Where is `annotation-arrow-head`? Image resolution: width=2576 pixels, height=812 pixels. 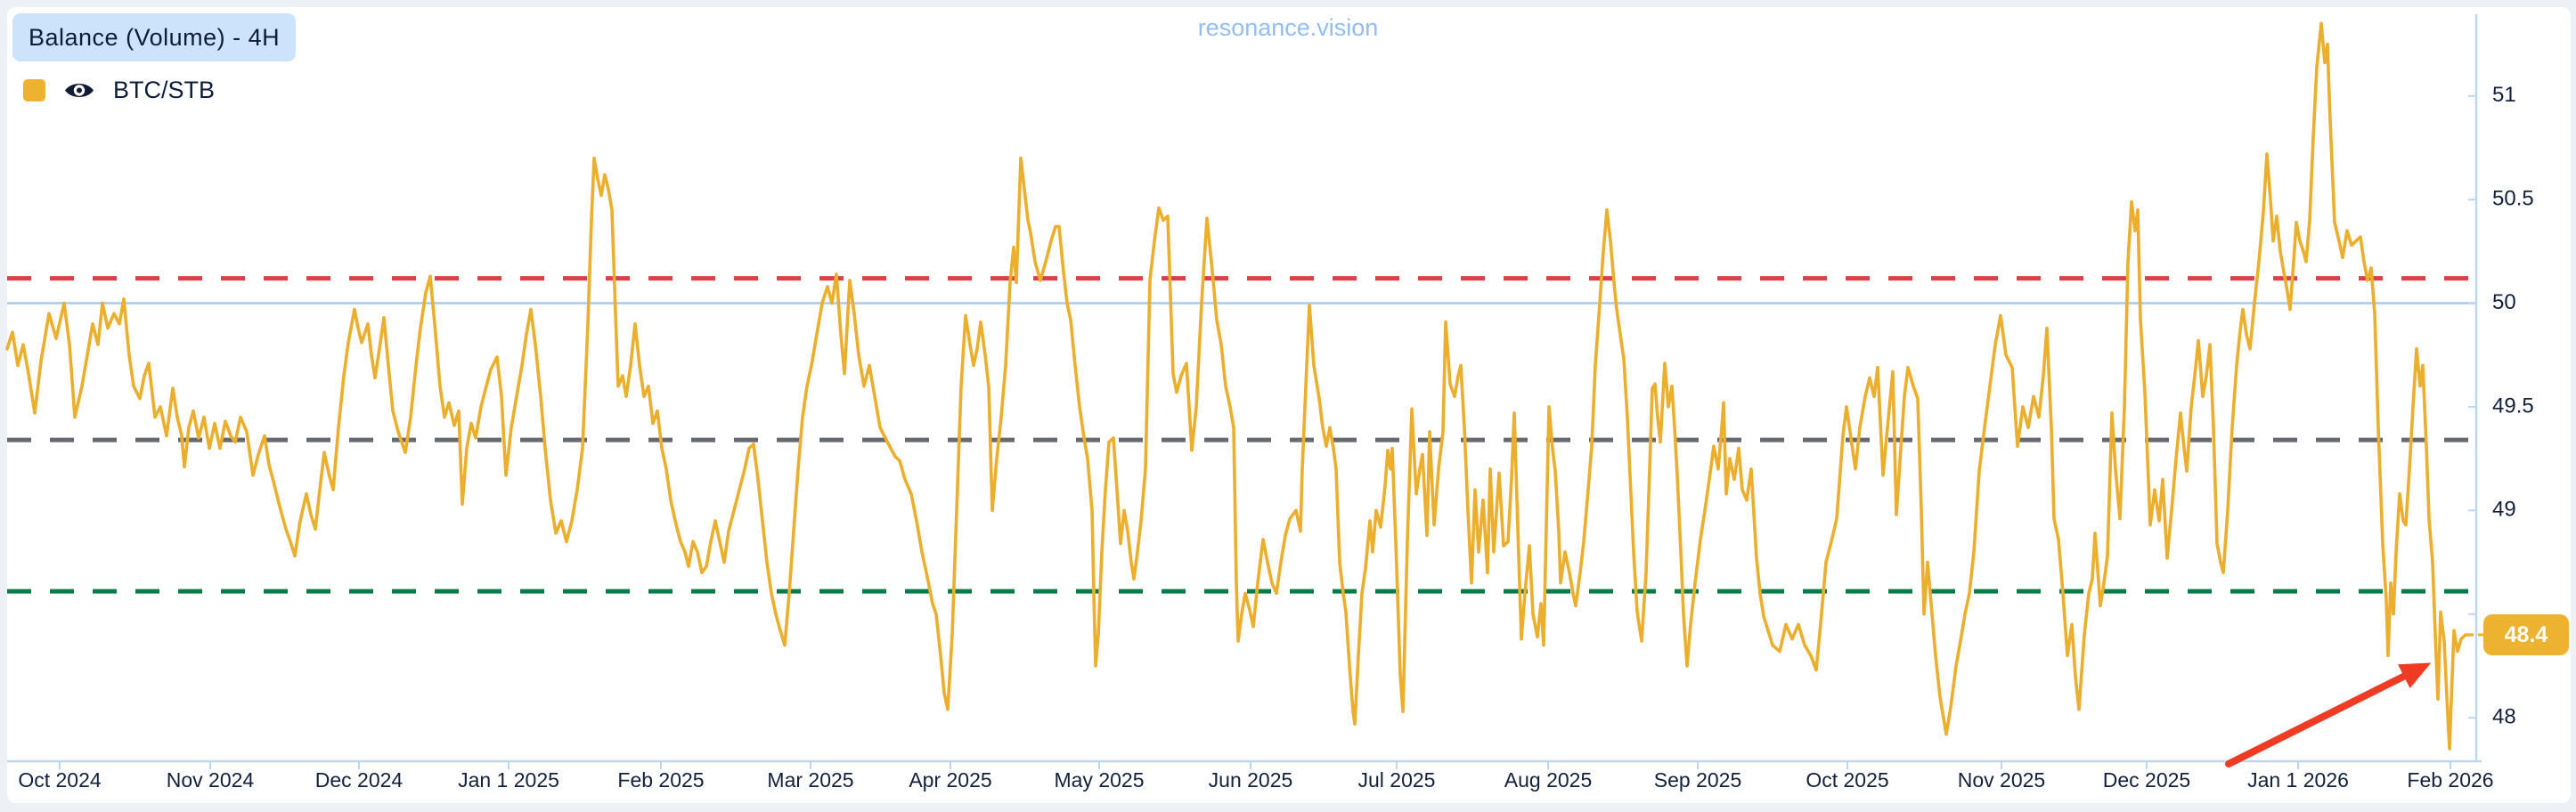
annotation-arrow-head is located at coordinates (2415, 675).